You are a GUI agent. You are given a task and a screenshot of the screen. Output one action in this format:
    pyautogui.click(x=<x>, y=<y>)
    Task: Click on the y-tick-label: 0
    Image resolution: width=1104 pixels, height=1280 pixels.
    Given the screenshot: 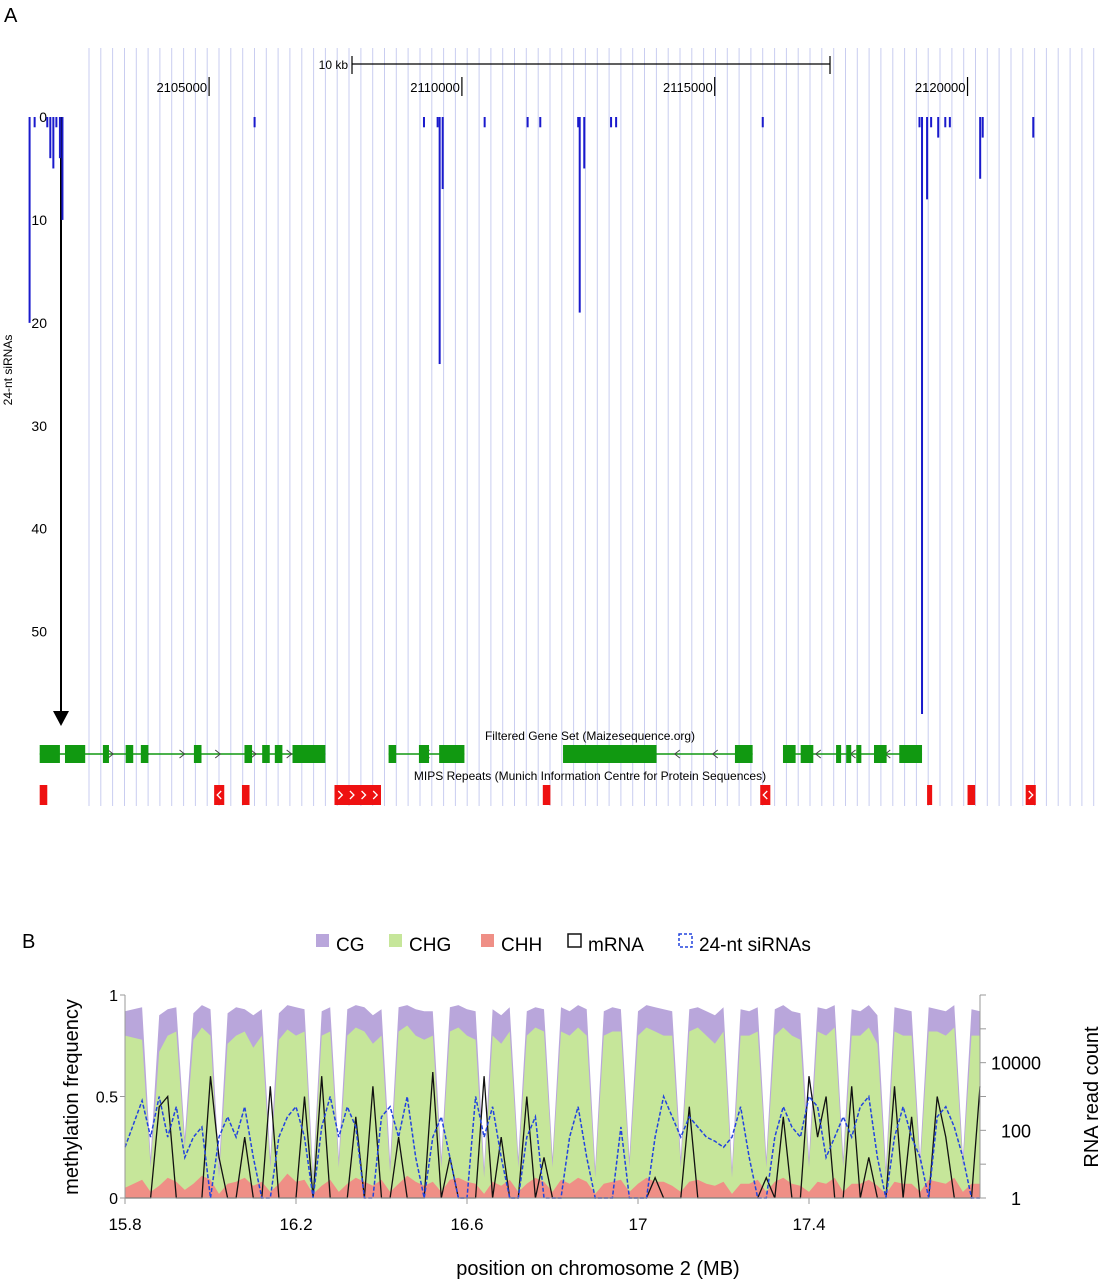 What is the action you would take?
    pyautogui.click(x=43, y=117)
    